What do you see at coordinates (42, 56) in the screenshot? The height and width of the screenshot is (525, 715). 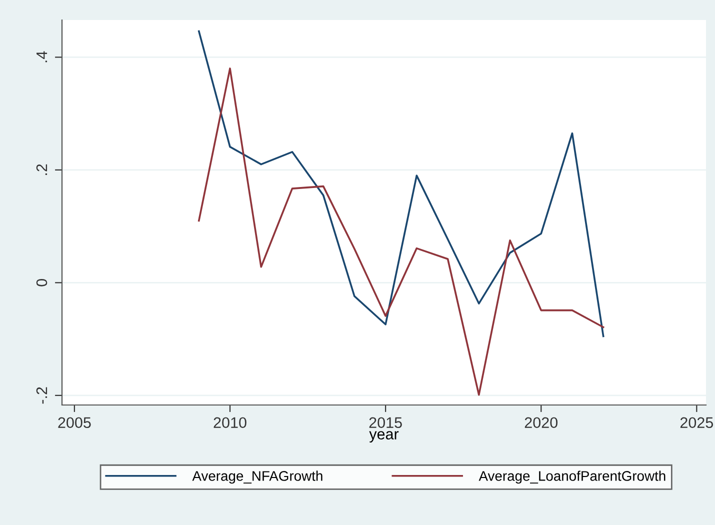 I see `y-tick-label: .4` at bounding box center [42, 56].